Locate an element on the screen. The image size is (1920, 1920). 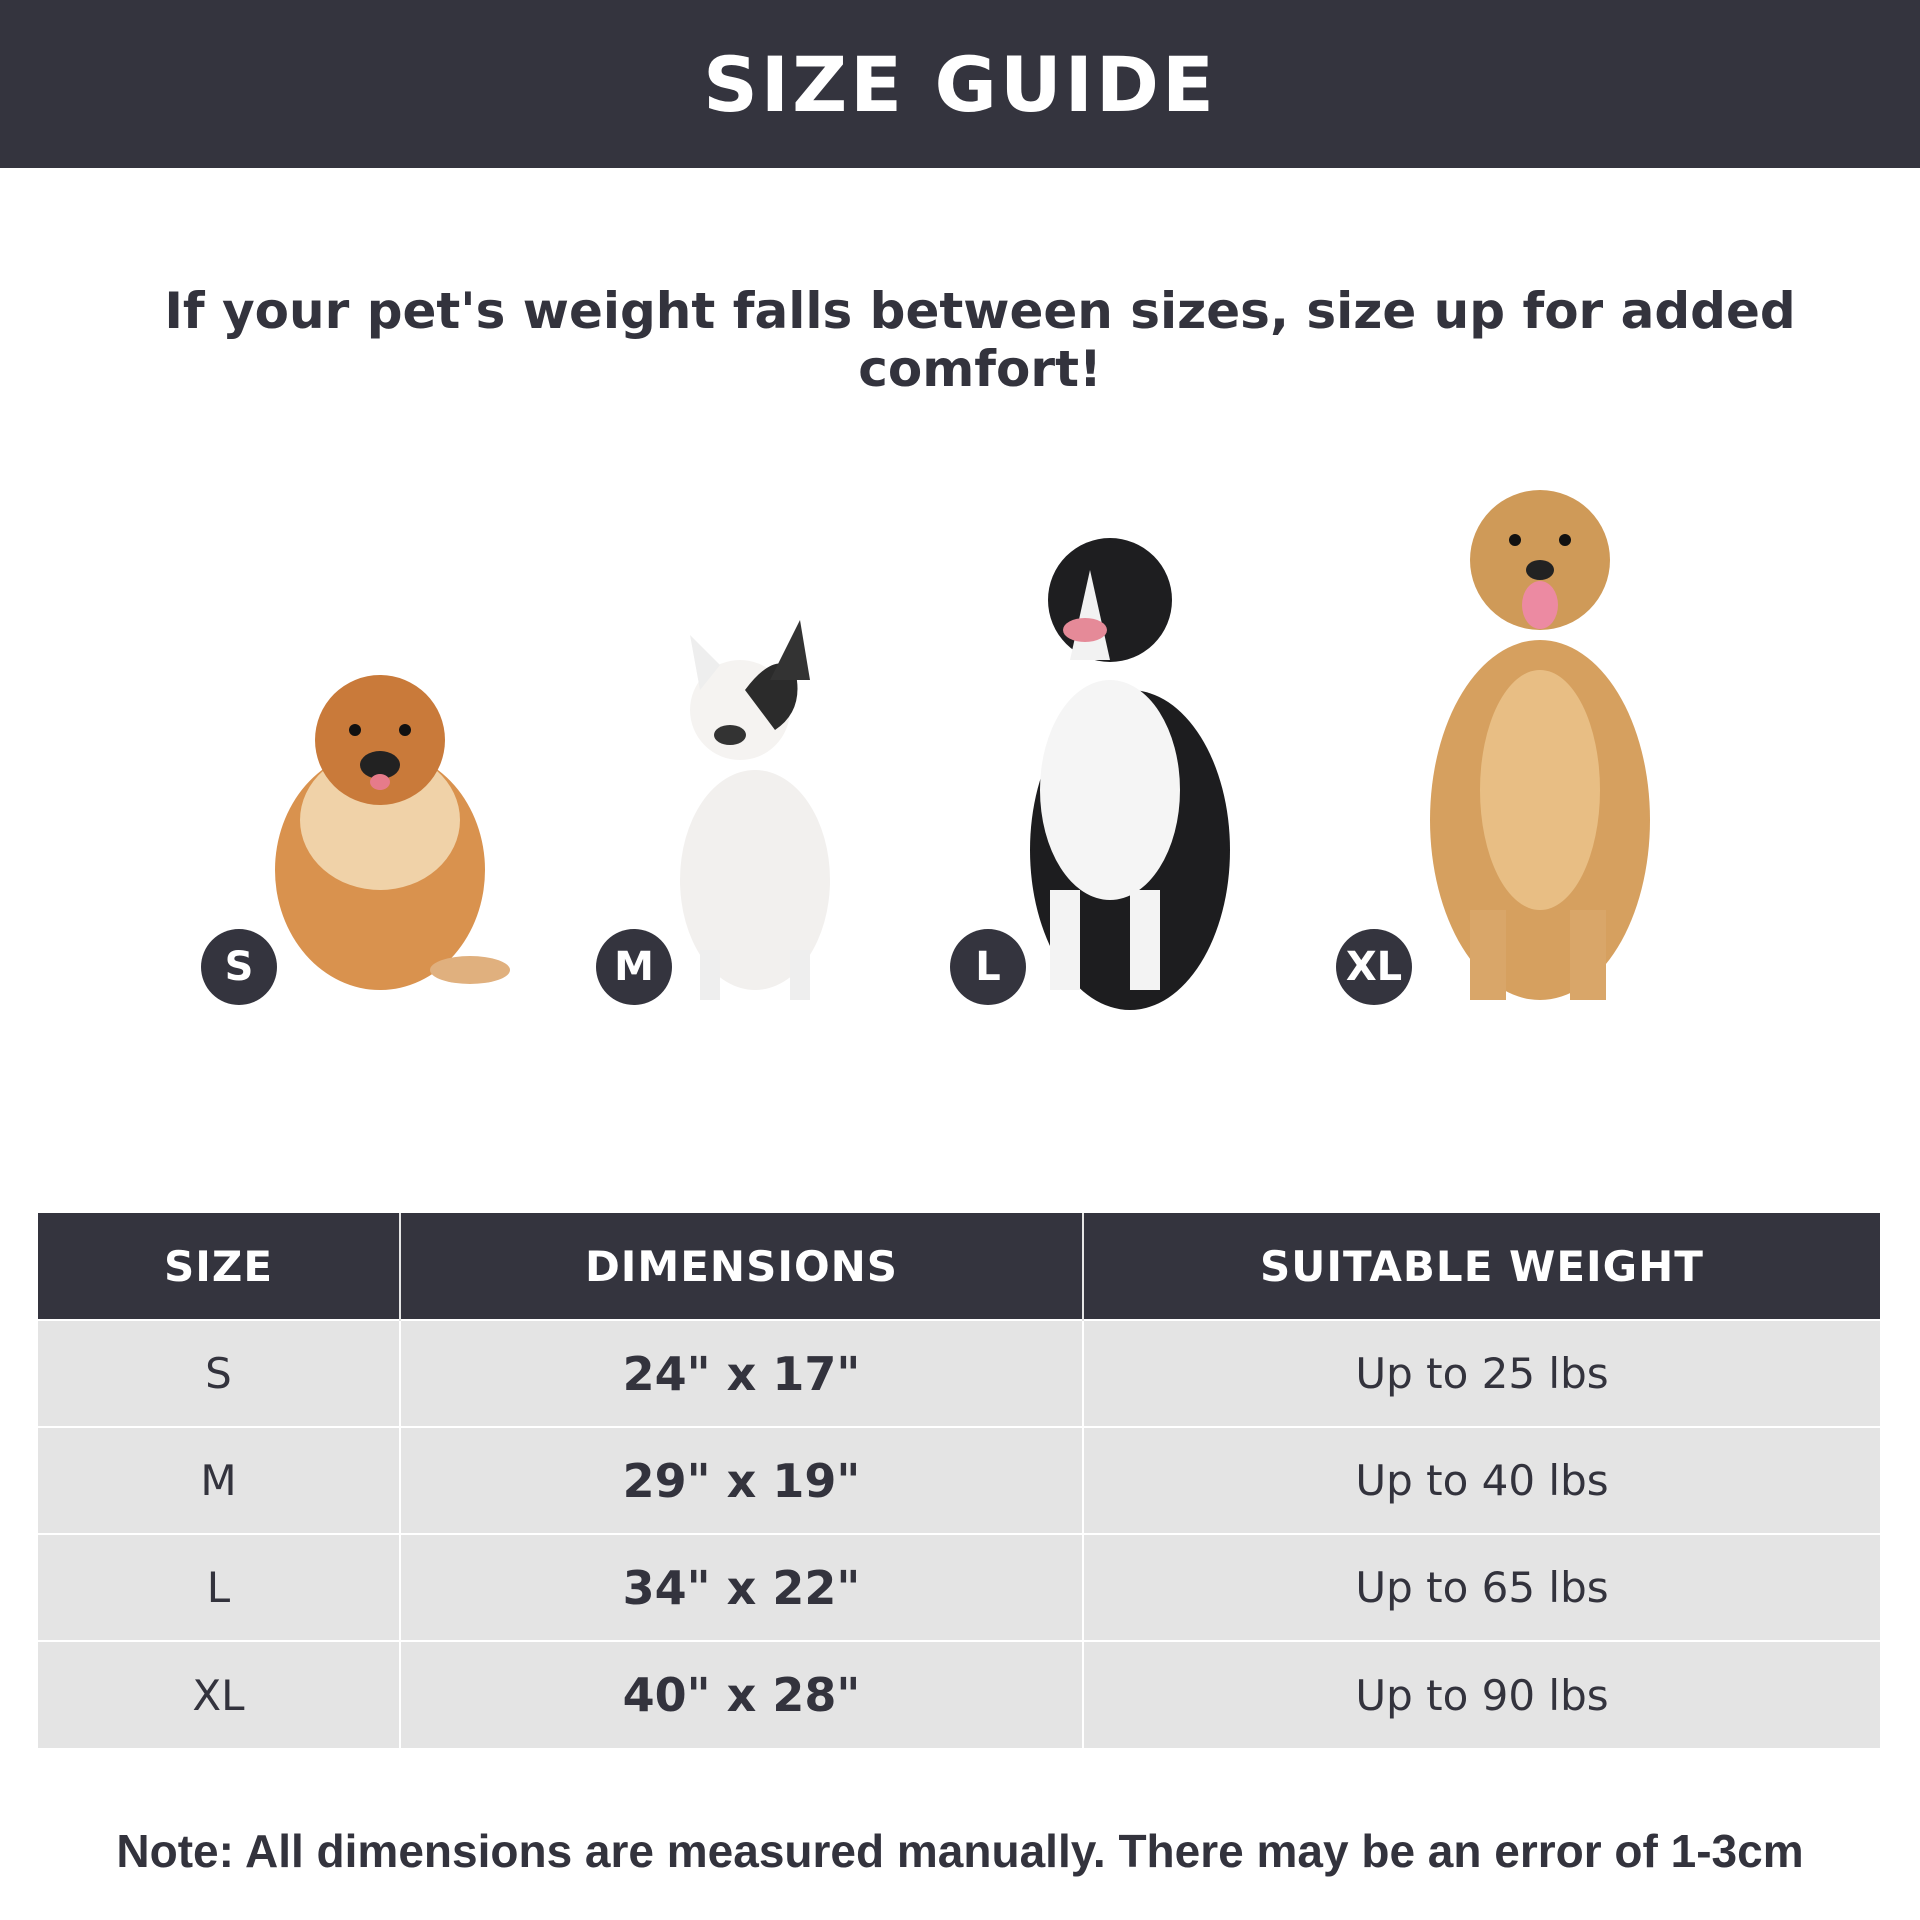
header-size: SIZE is located at coordinates (219, 1266).